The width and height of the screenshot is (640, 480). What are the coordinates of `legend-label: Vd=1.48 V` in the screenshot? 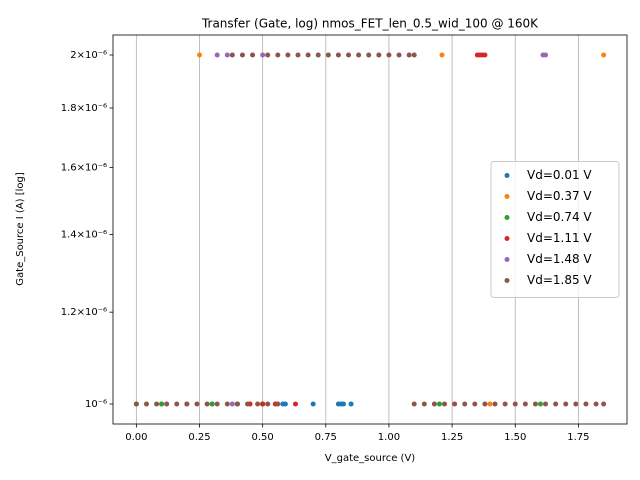 It's located at (559, 259).